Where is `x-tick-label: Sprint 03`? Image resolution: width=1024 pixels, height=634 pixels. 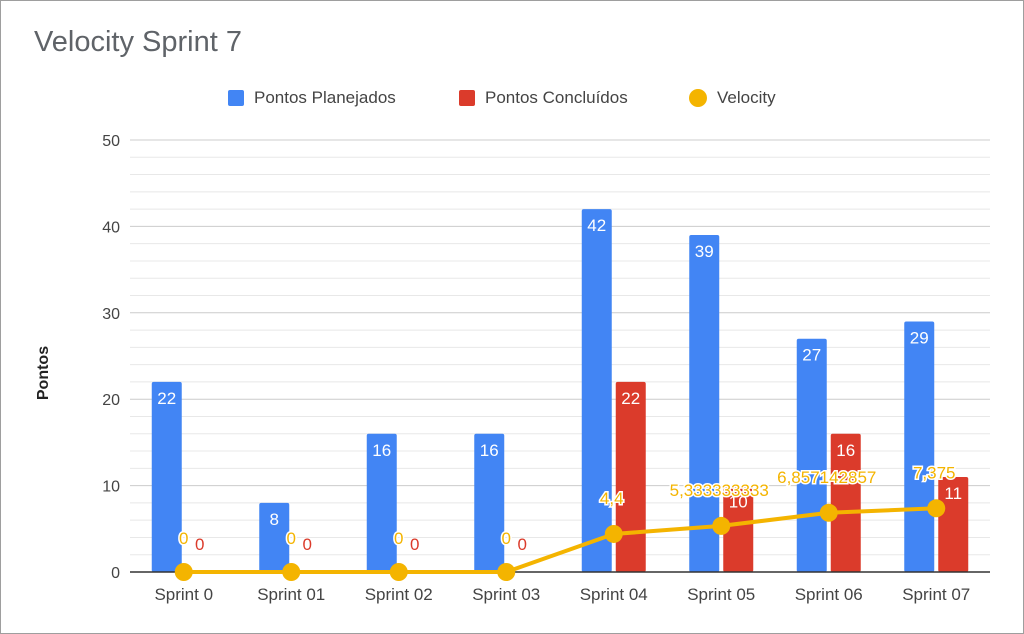 x-tick-label: Sprint 03 is located at coordinates (506, 594).